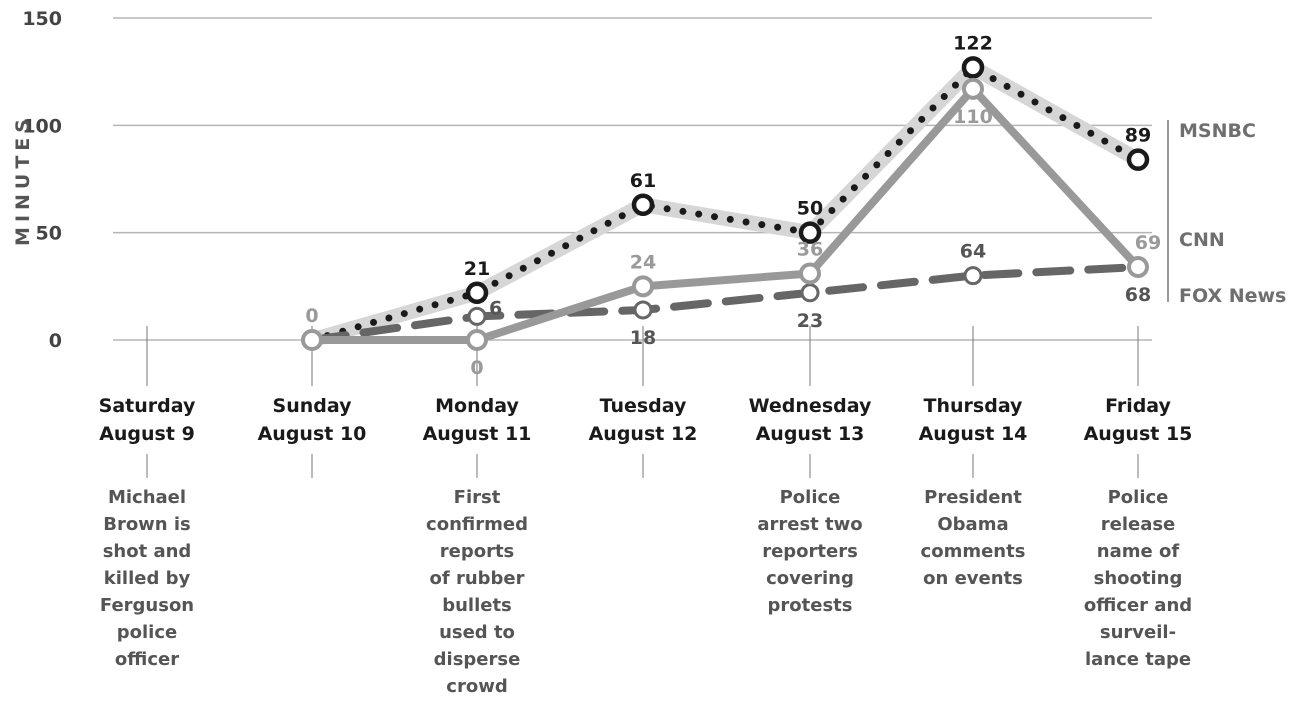 This screenshot has height=715, width=1316. What do you see at coordinates (810, 321) in the screenshot?
I see `data-label-fox-news: 23` at bounding box center [810, 321].